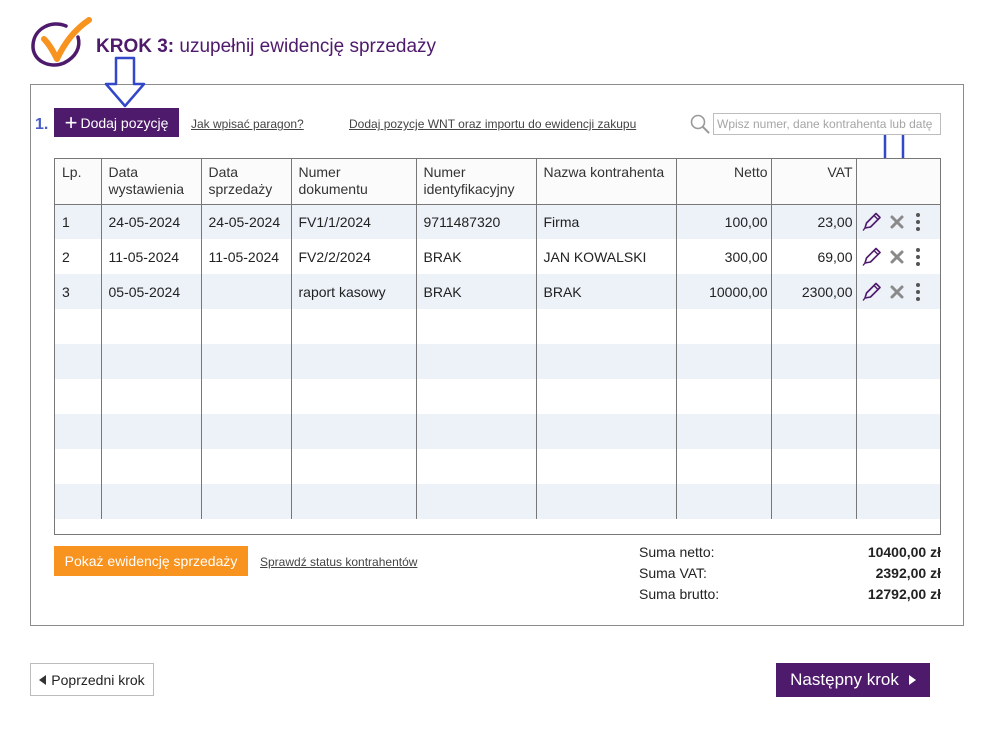 This screenshot has width=990, height=743. Describe the element at coordinates (339, 562) in the screenshot. I see `check-contractor-status-link: Sprawdź status kontrahentów` at that location.